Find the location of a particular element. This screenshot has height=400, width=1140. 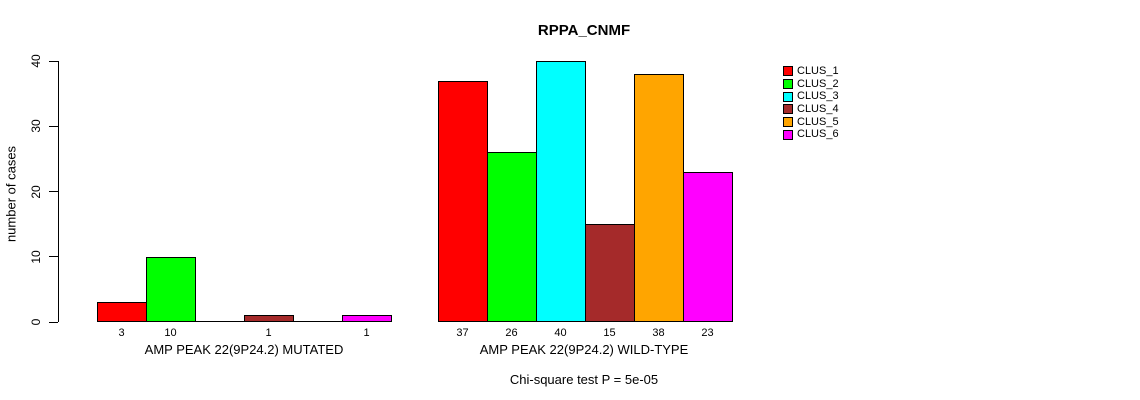

legend-item-clus_6: CLUS_6 is located at coordinates (811, 134).